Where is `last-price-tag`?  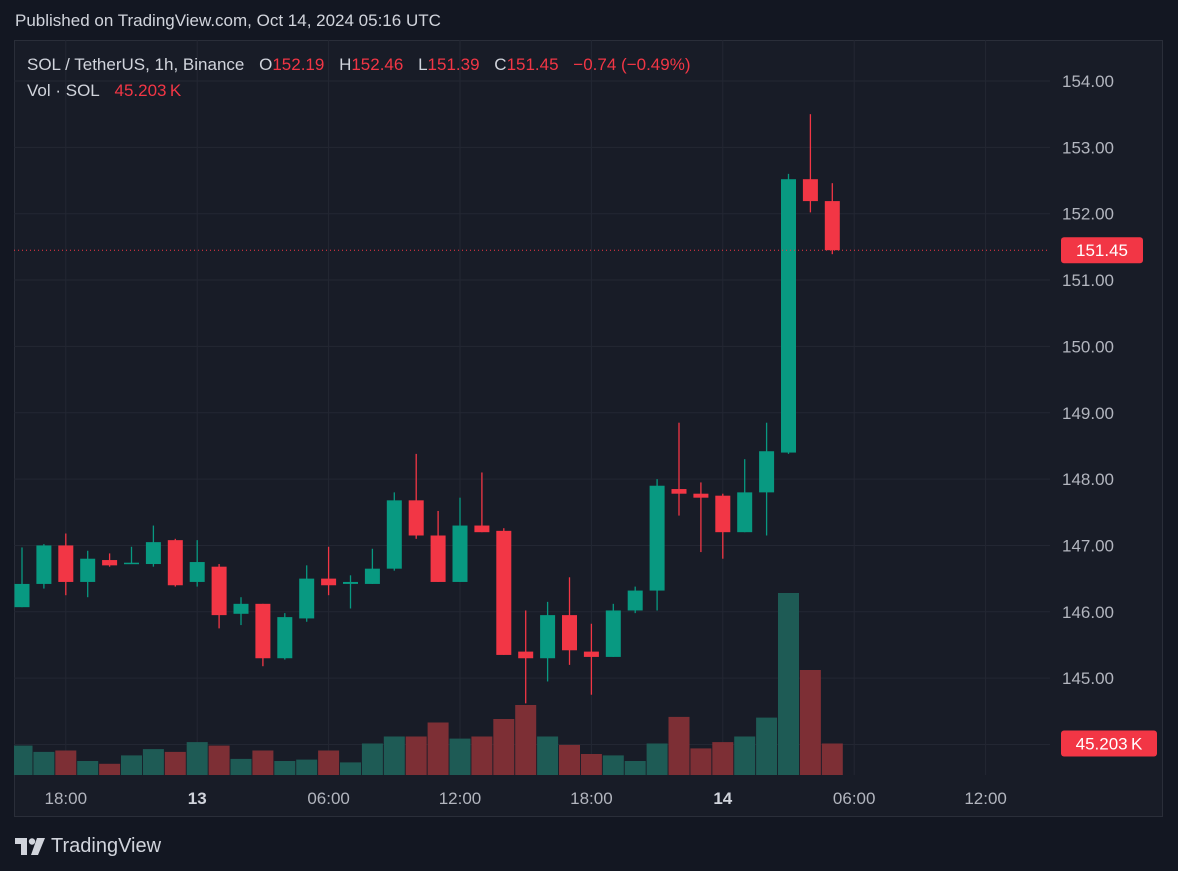 last-price-tag is located at coordinates (1102, 250).